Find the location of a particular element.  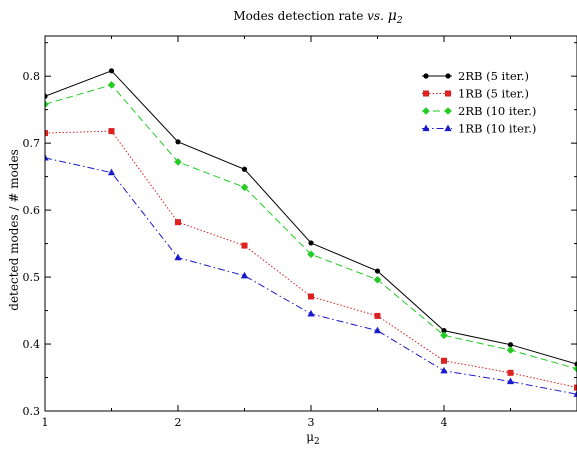

y-tick-label: 0.3 is located at coordinates (32, 411).